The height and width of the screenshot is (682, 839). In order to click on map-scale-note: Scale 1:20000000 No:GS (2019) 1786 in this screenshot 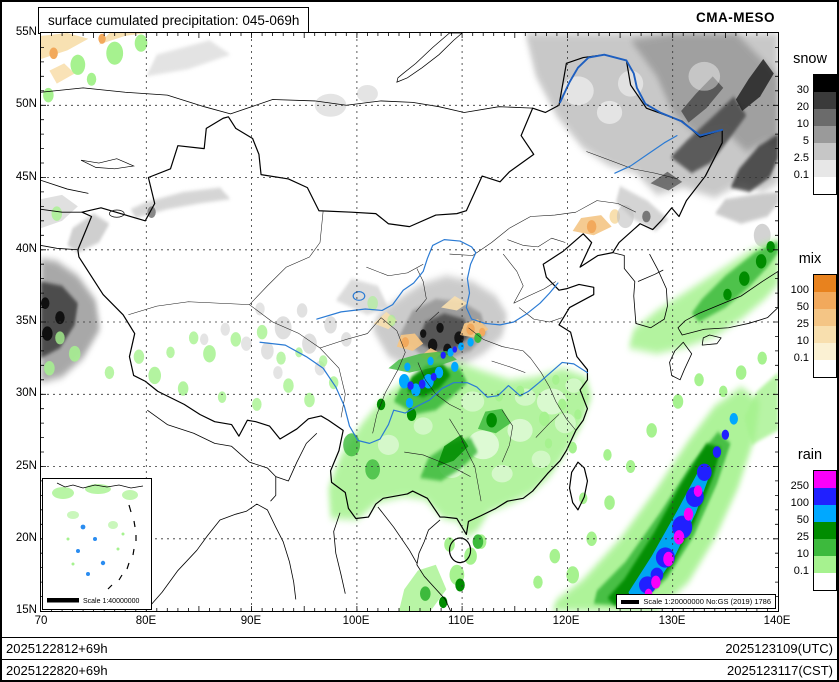, I will do `click(696, 601)`.